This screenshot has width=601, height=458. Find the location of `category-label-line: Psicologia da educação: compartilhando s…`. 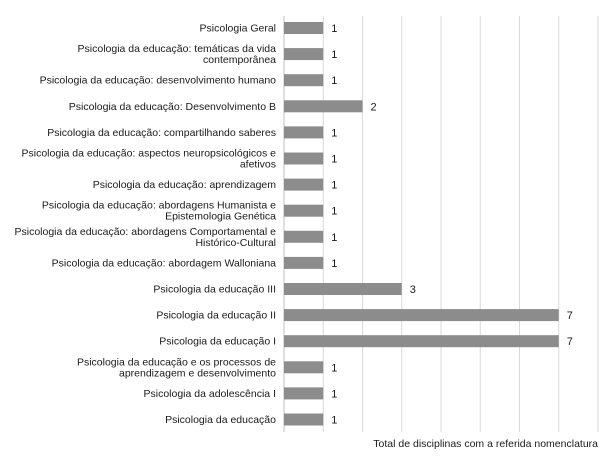

category-label-line: Psicologia da educação: compartilhando s… is located at coordinates (161, 133).